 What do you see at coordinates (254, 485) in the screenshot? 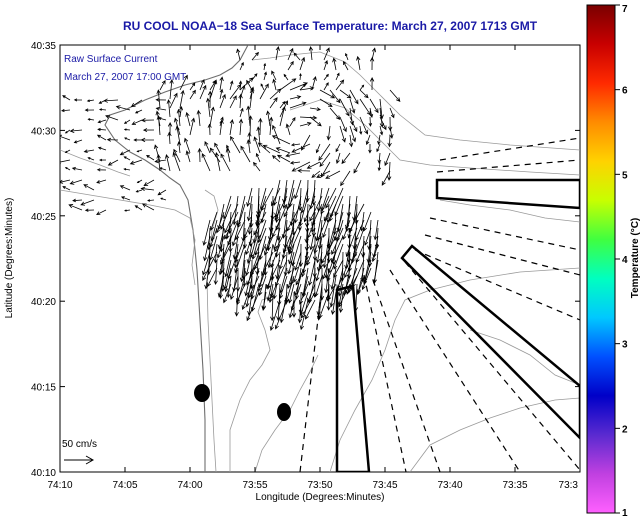
I see `x-tick-label: 73:55` at bounding box center [254, 485].